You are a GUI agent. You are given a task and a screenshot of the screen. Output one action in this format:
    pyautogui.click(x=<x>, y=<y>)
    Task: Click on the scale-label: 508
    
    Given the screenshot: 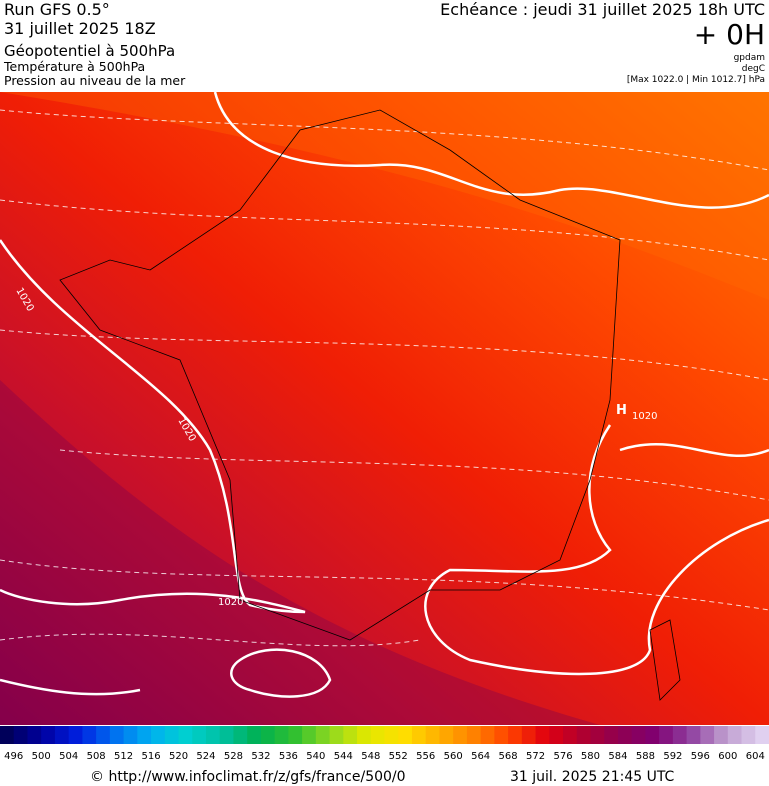 What is the action you would take?
    pyautogui.click(x=96, y=756)
    